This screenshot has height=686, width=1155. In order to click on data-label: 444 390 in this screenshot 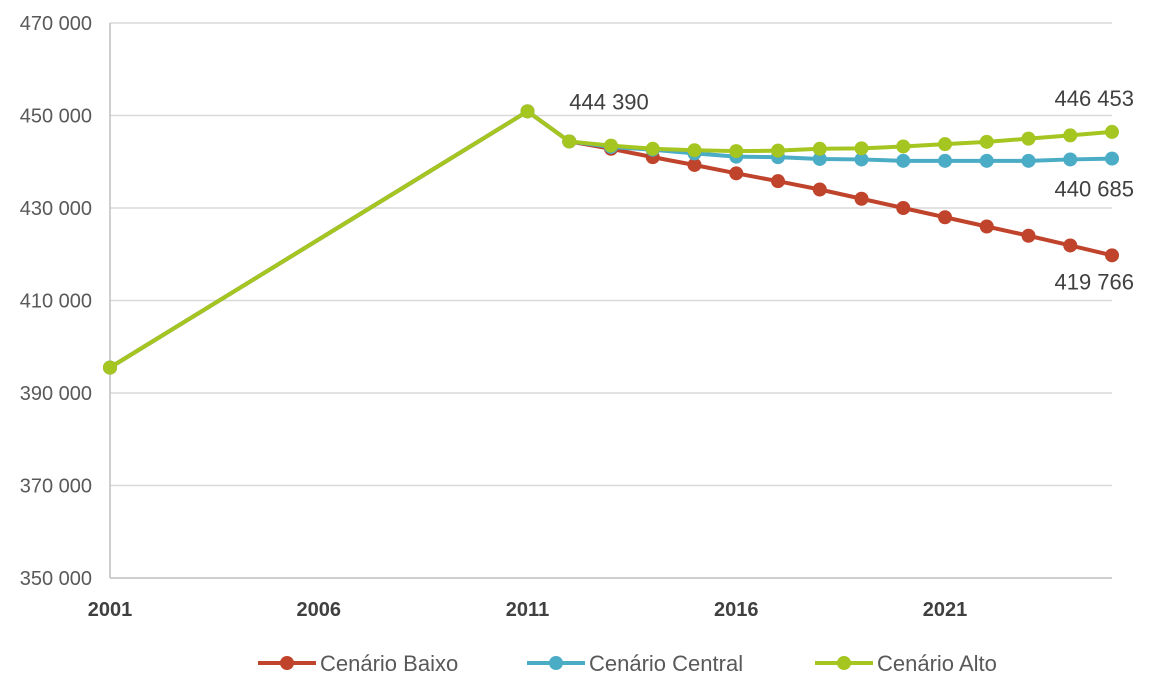, I will do `click(609, 101)`.